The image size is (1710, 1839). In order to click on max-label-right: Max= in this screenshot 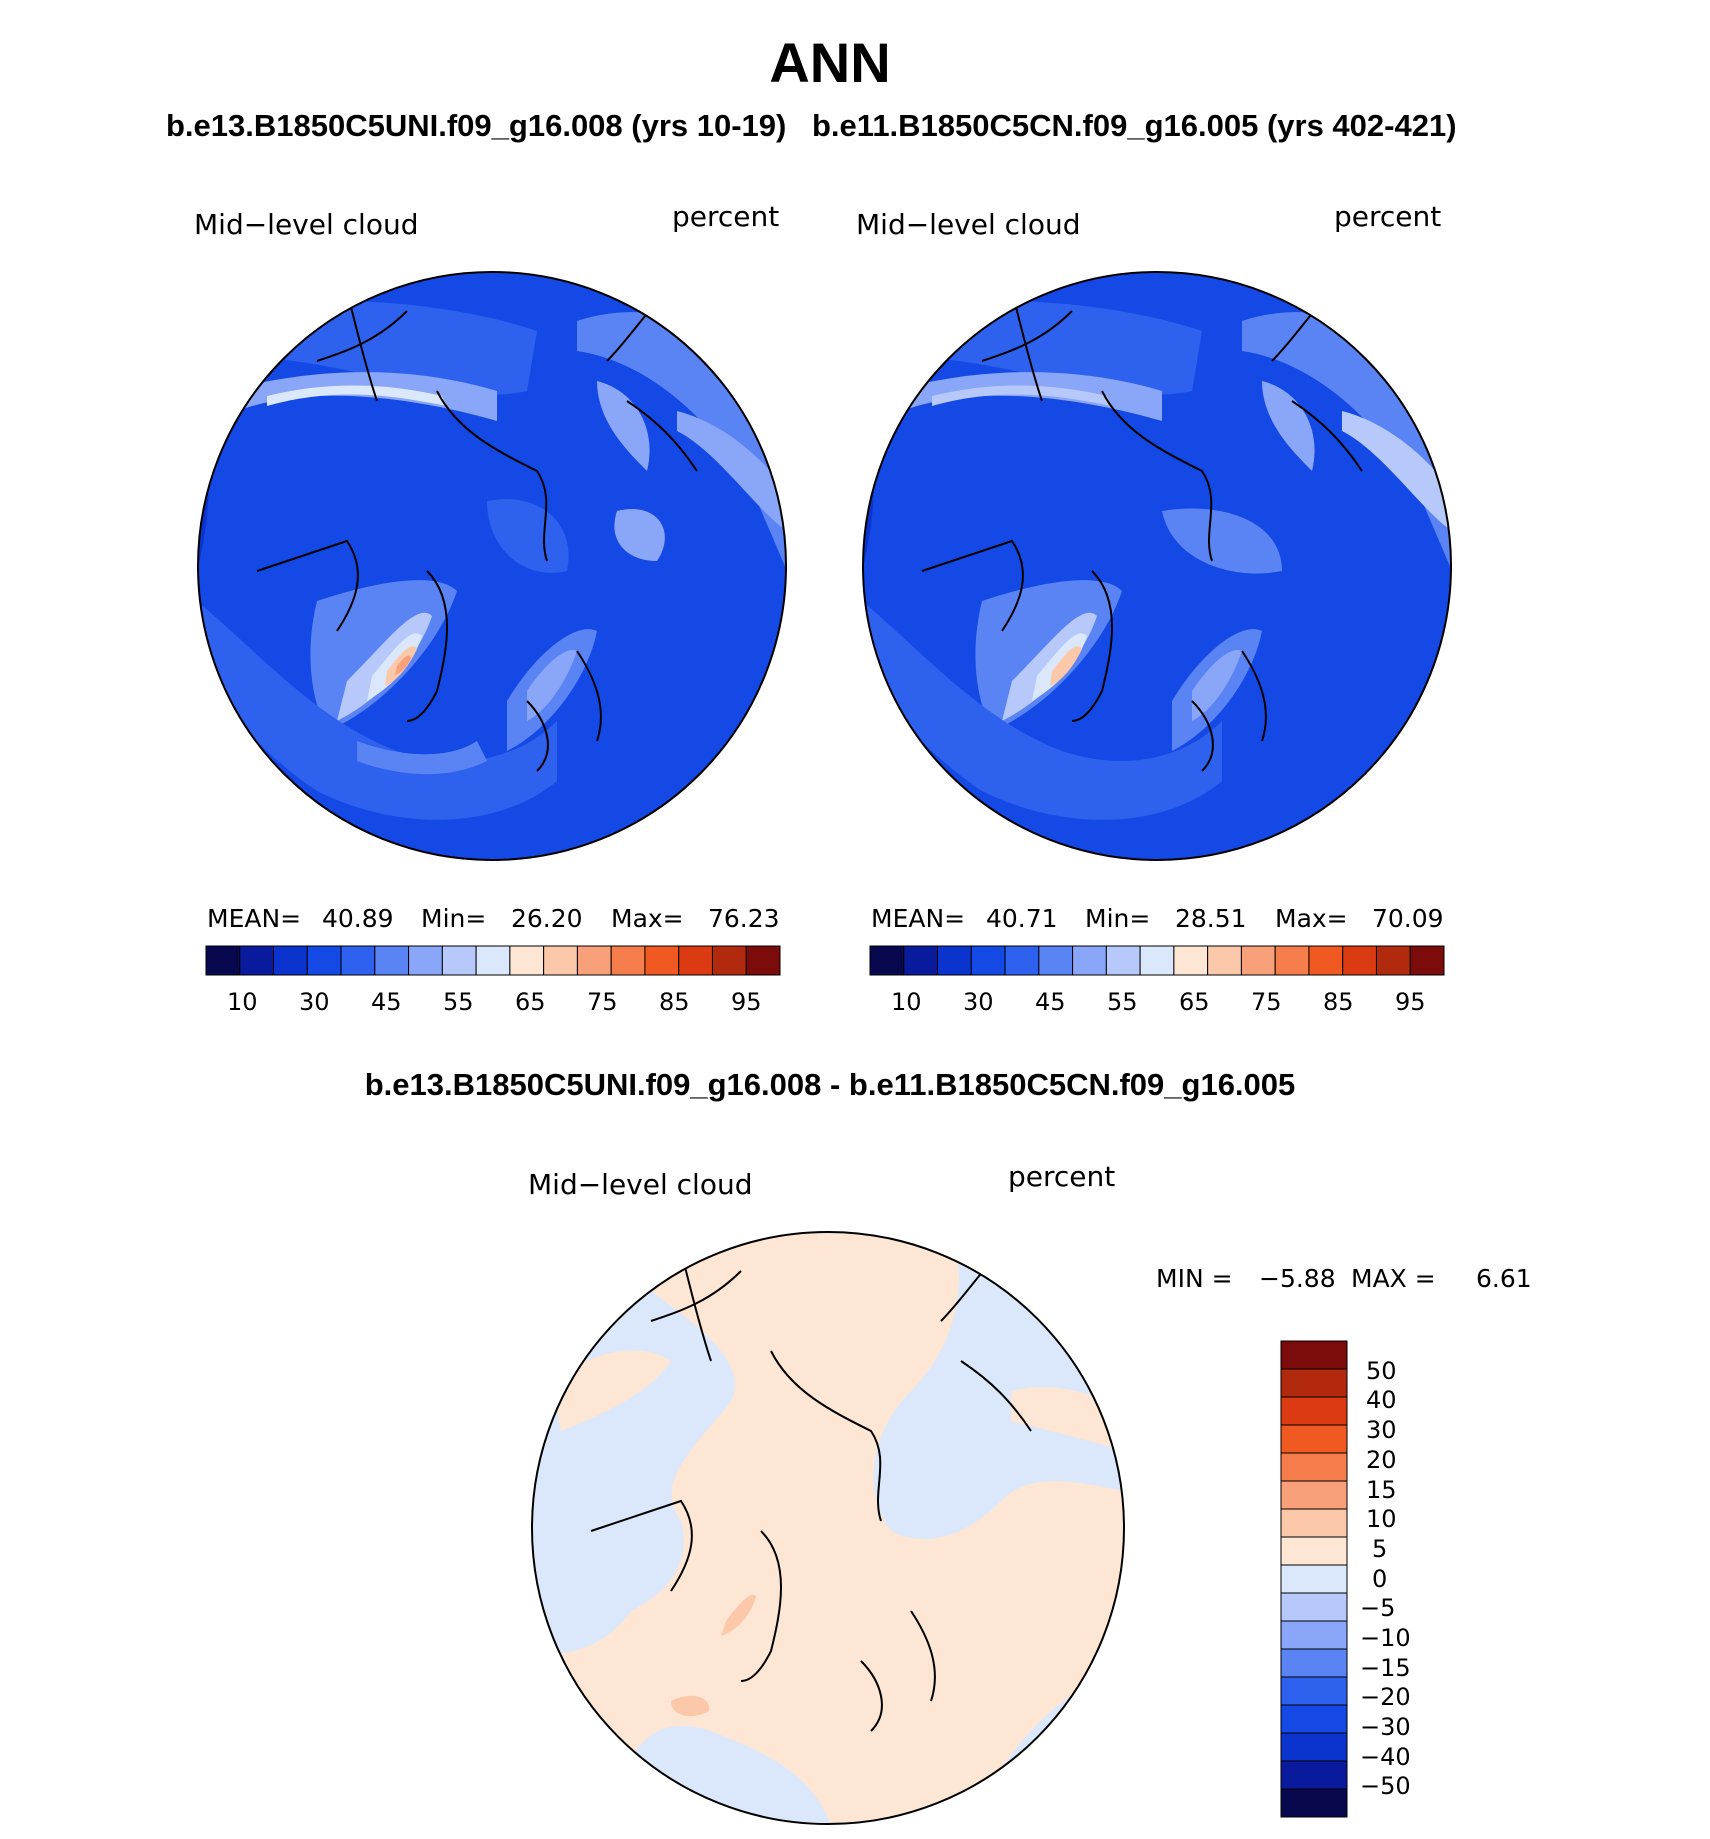, I will do `click(1311, 918)`.